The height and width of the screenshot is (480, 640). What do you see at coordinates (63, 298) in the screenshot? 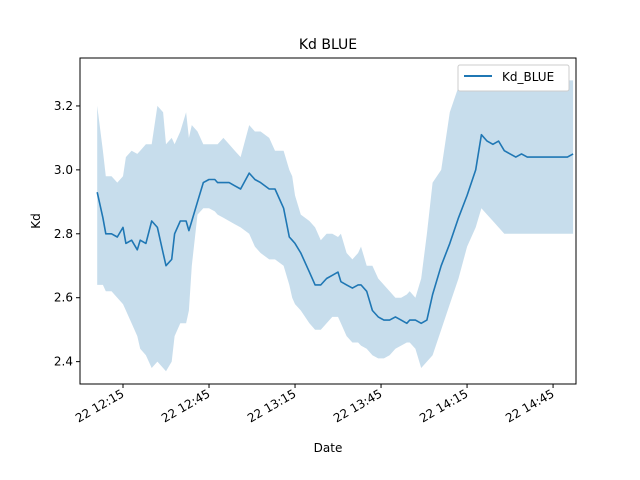
I see `y-tick-label: 2.6` at bounding box center [63, 298].